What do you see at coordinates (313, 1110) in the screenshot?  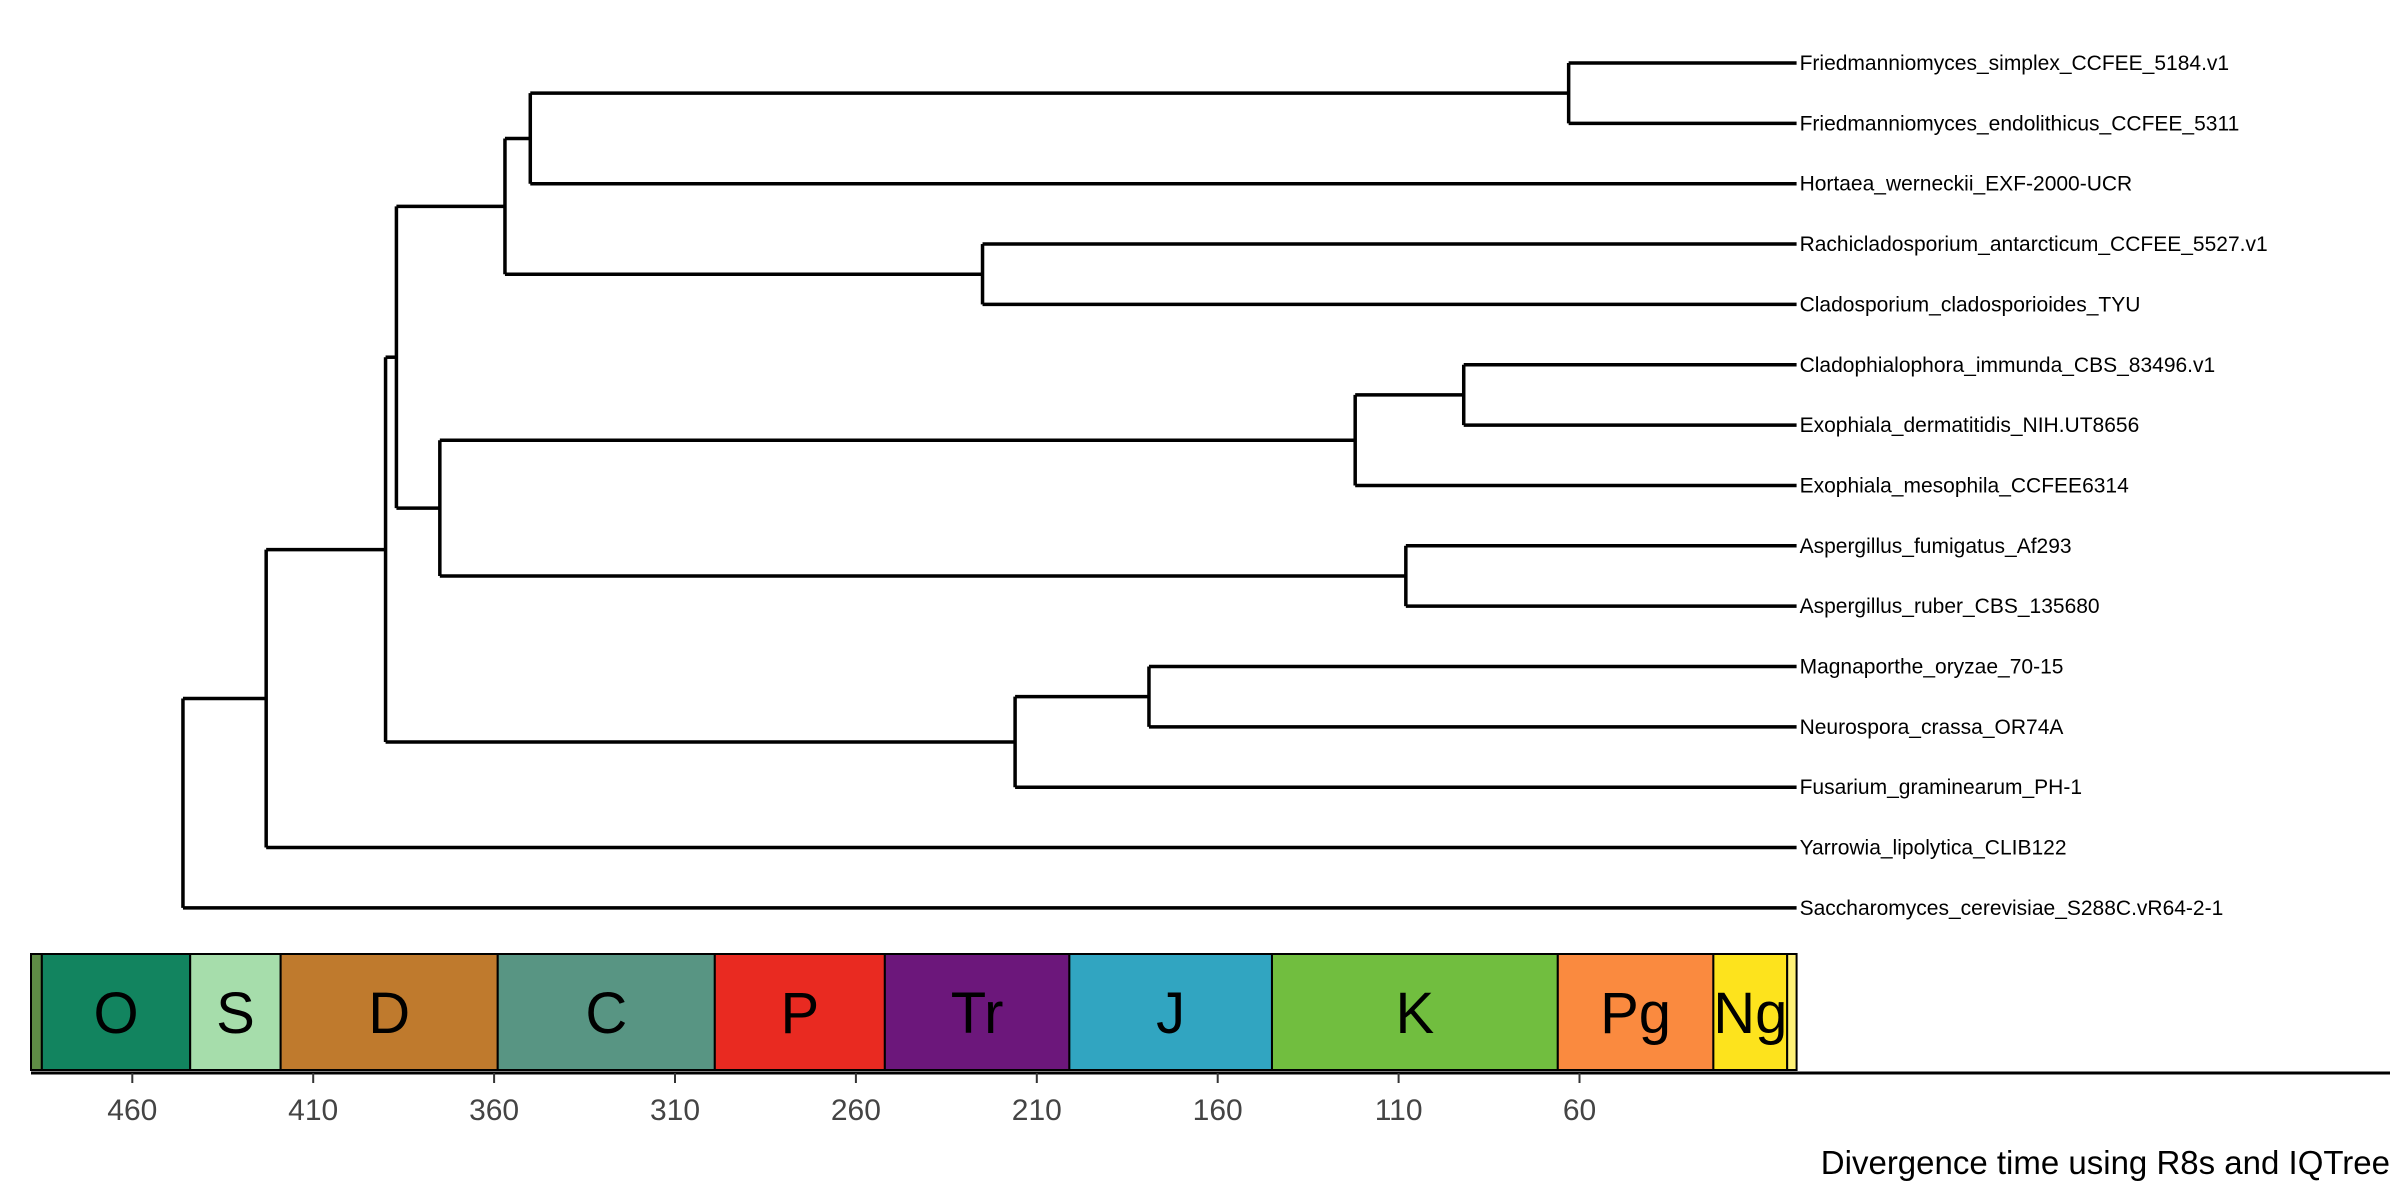 I see `tick-label: 410` at bounding box center [313, 1110].